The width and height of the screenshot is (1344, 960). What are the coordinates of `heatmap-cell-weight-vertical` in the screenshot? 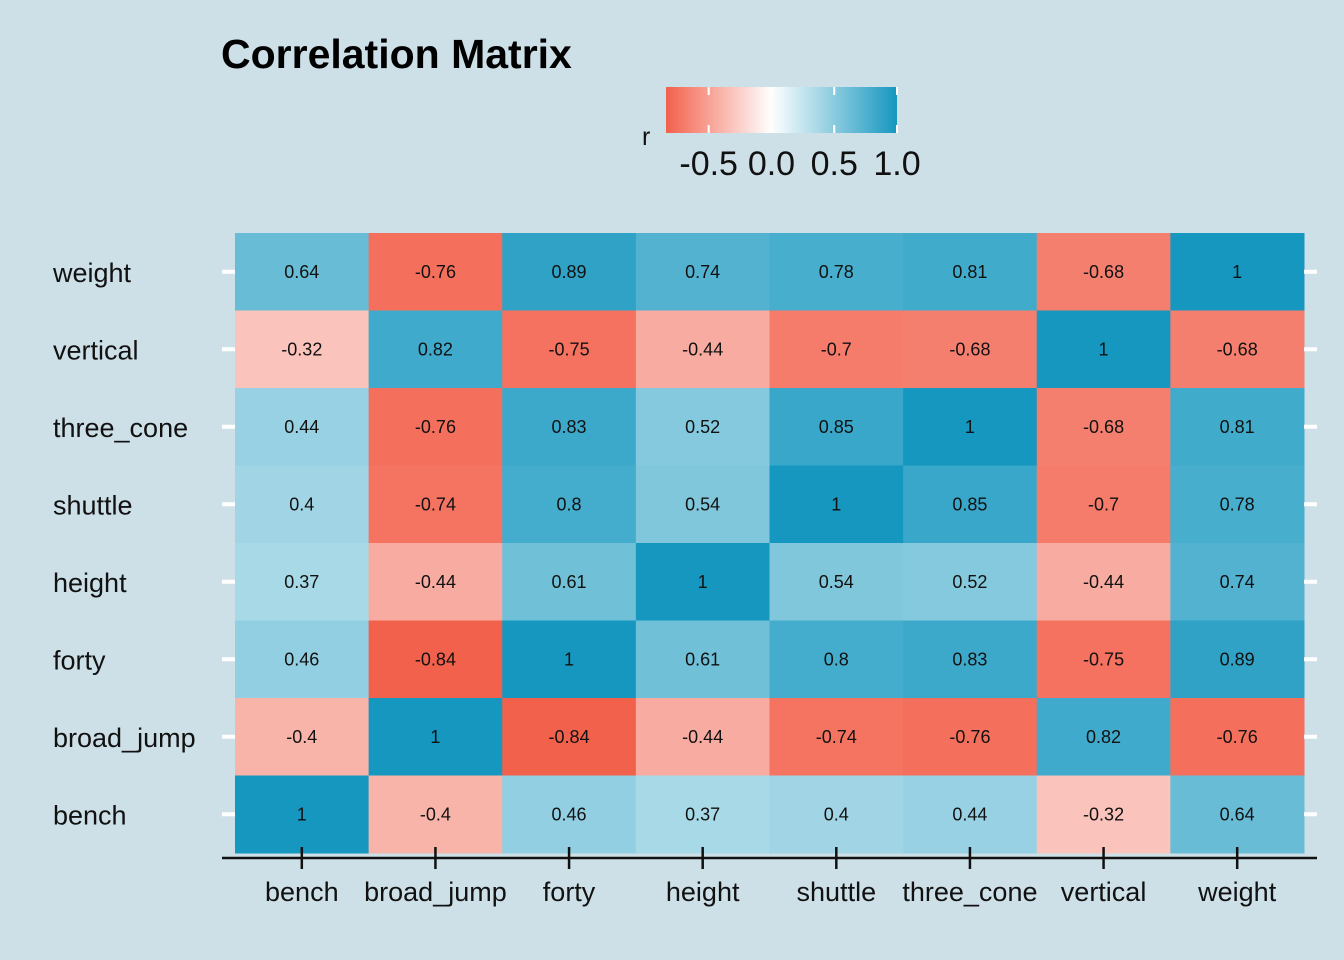 It's located at (1103, 272).